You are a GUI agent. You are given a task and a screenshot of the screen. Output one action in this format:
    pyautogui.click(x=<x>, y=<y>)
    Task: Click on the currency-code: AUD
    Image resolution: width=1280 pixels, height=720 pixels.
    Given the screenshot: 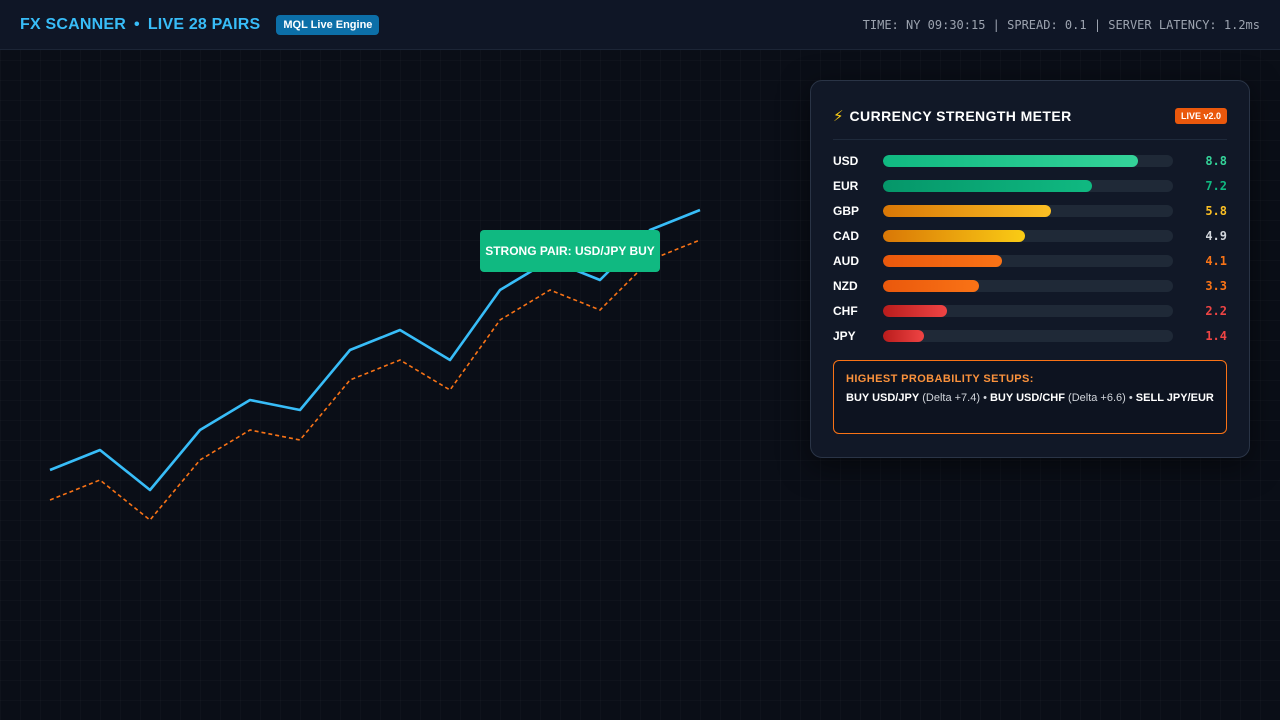 What is the action you would take?
    pyautogui.click(x=846, y=260)
    